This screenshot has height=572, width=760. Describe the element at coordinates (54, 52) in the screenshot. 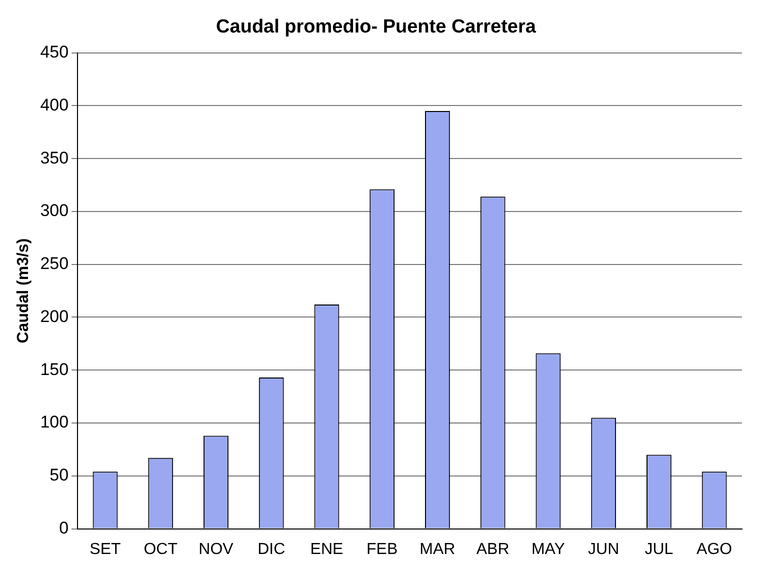

I see `y-tick-label: 450` at that location.